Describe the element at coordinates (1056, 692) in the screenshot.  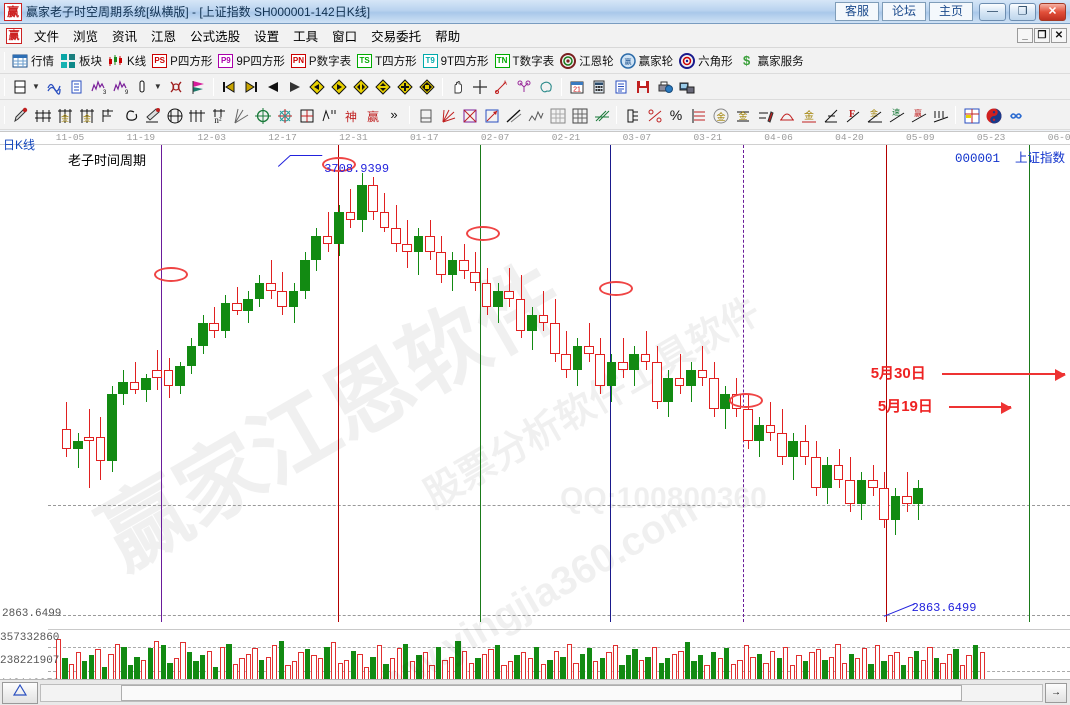
I see `scroll-right-button: →` at that location.